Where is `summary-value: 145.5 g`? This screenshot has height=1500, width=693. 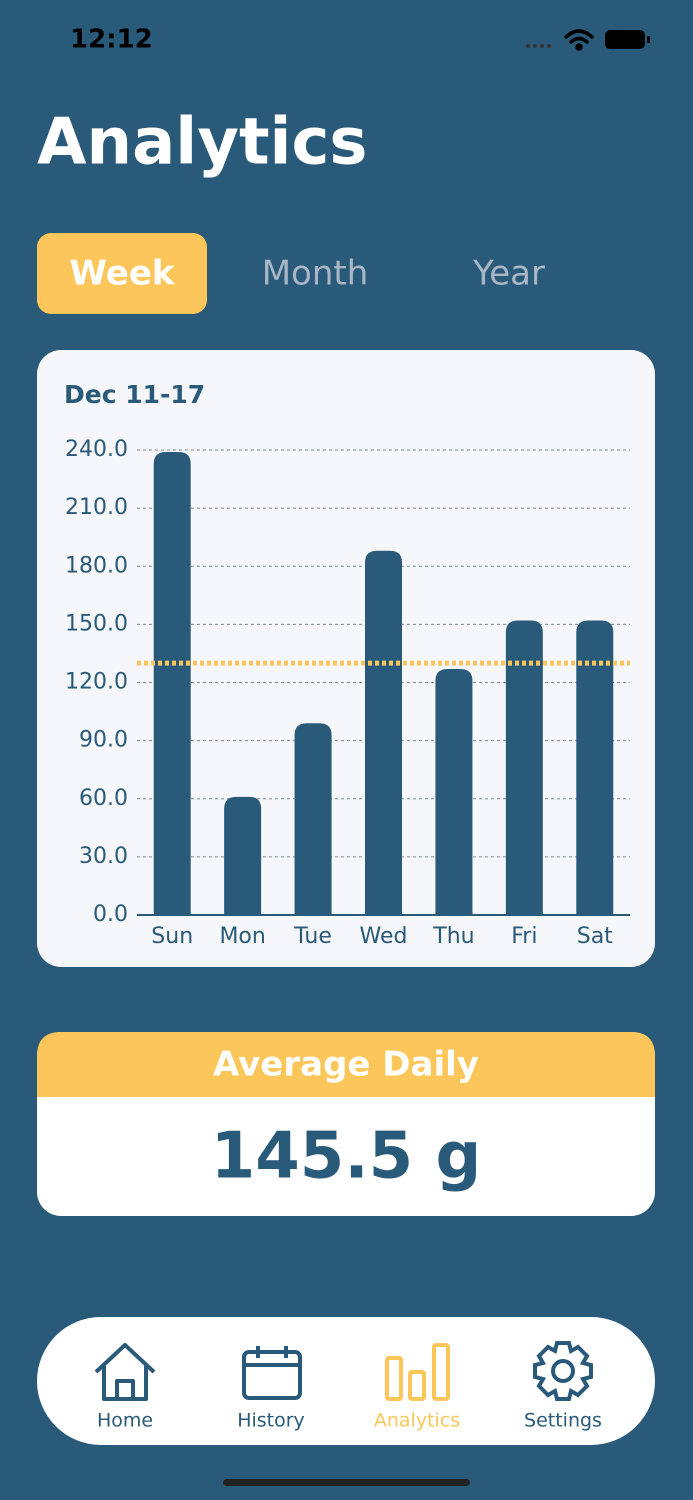
summary-value: 145.5 g is located at coordinates (346, 1157).